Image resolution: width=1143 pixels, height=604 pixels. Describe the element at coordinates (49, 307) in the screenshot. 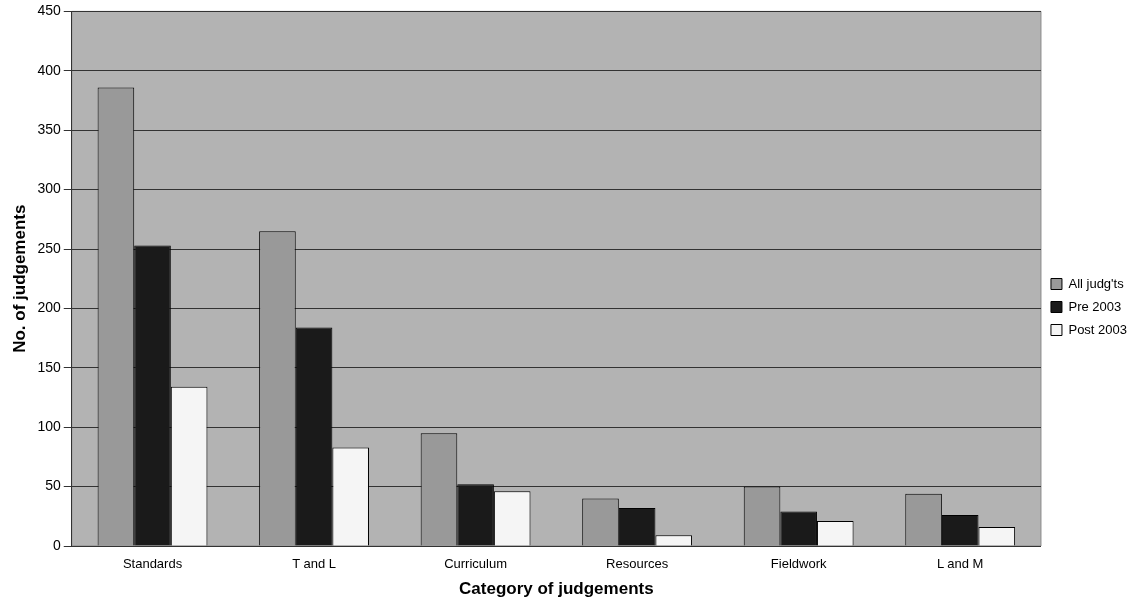

I see `y-tick-label: 200` at that location.